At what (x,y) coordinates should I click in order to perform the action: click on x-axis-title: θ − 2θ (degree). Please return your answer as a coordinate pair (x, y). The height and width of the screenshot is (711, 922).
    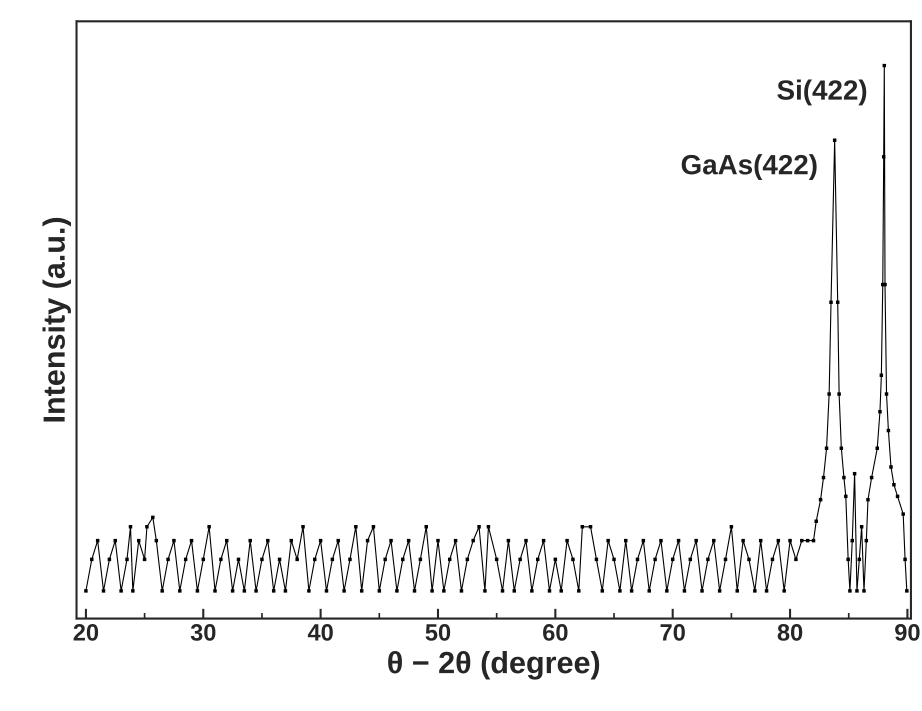
    Looking at the image, I should click on (494, 665).